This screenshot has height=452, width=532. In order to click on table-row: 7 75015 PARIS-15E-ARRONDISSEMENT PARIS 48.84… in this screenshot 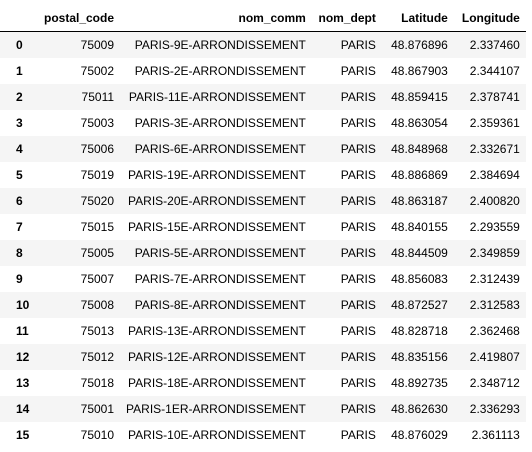, I will do `click(263, 227)`.